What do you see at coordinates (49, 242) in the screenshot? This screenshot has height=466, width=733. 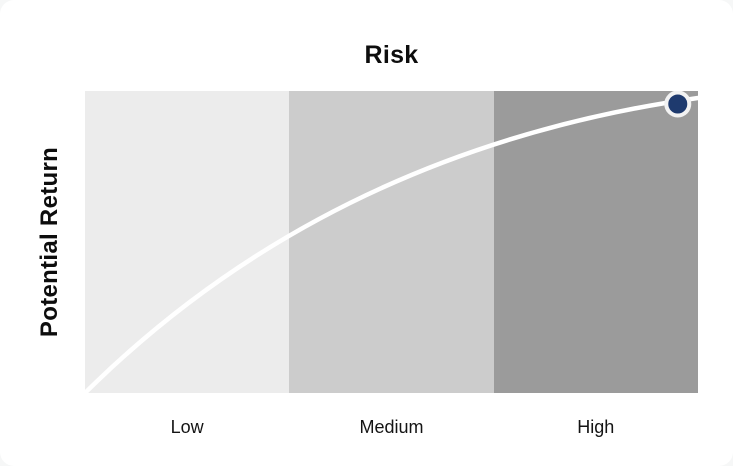 I see `y-axis-label: Potential Return` at bounding box center [49, 242].